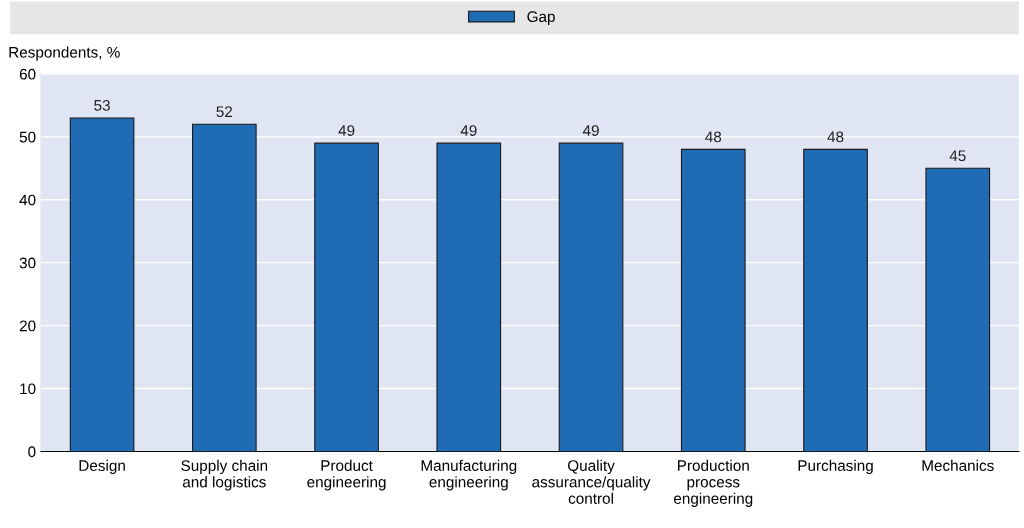 Image resolution: width=1024 pixels, height=528 pixels. What do you see at coordinates (64, 53) in the screenshot?
I see `y-axis-title: Respondents, %` at bounding box center [64, 53].